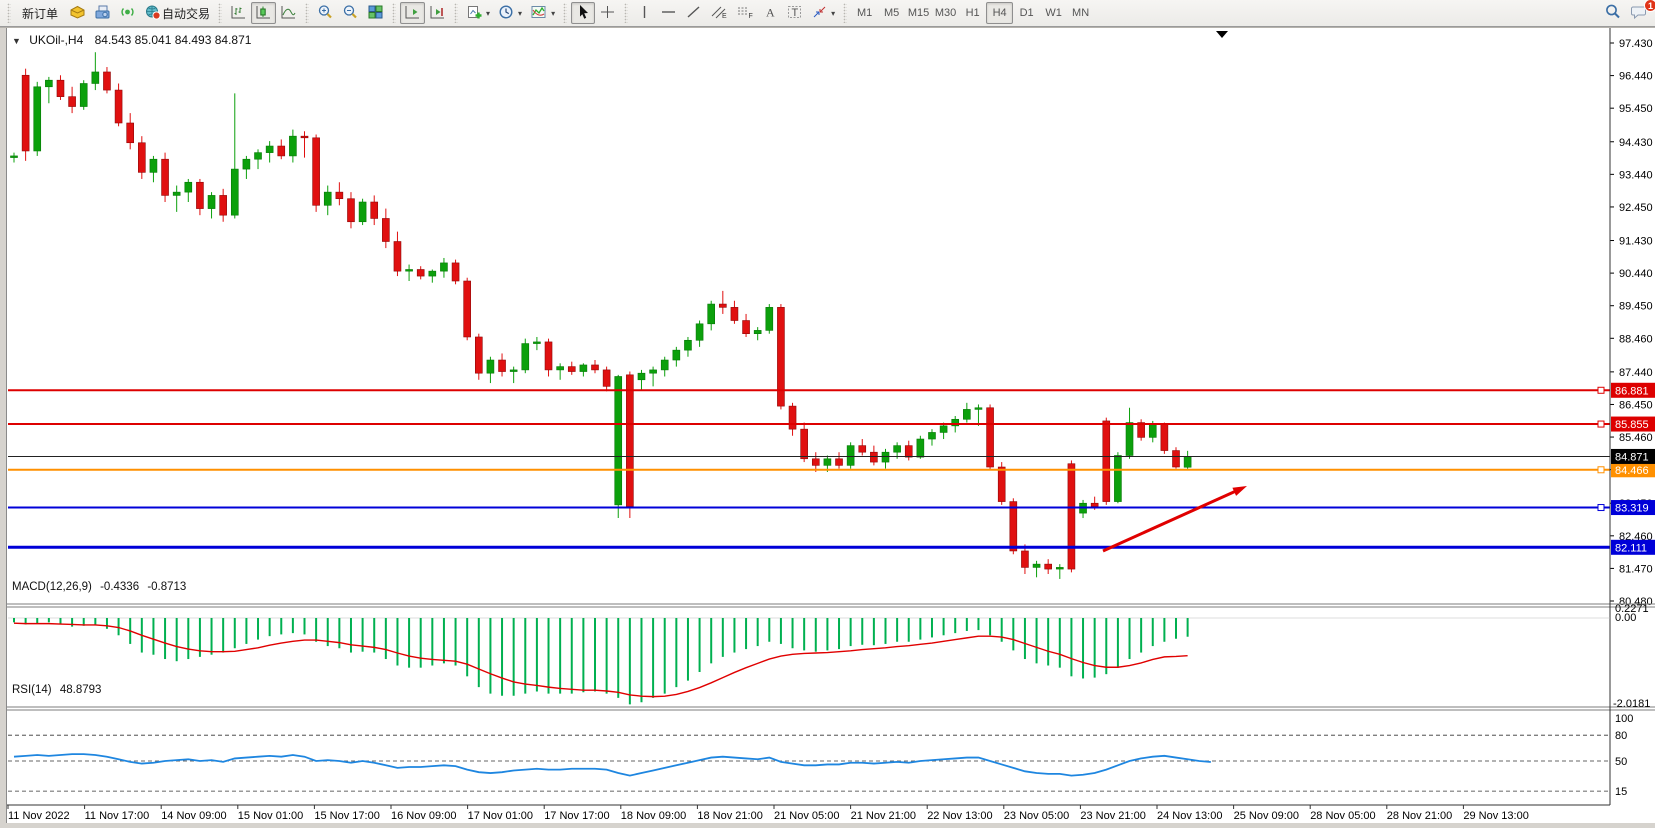 The height and width of the screenshot is (828, 1655). Describe the element at coordinates (1026, 13) in the screenshot. I see `timeframe-d1-button: D1` at that location.